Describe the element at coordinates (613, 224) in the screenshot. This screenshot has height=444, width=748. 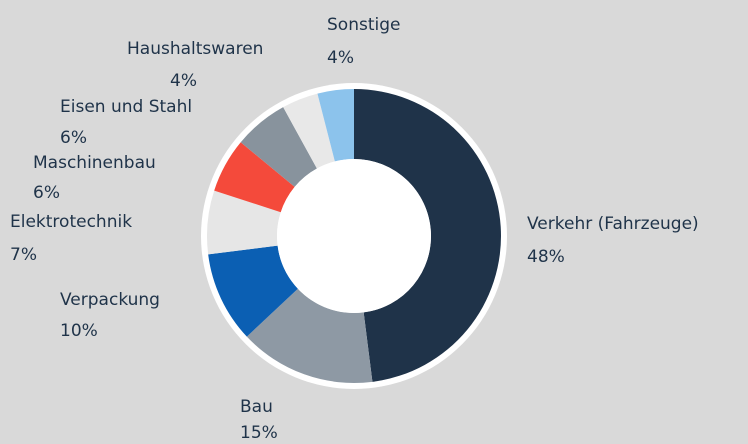
I see `category-label: Verkehr (Fahrzeuge)` at that location.